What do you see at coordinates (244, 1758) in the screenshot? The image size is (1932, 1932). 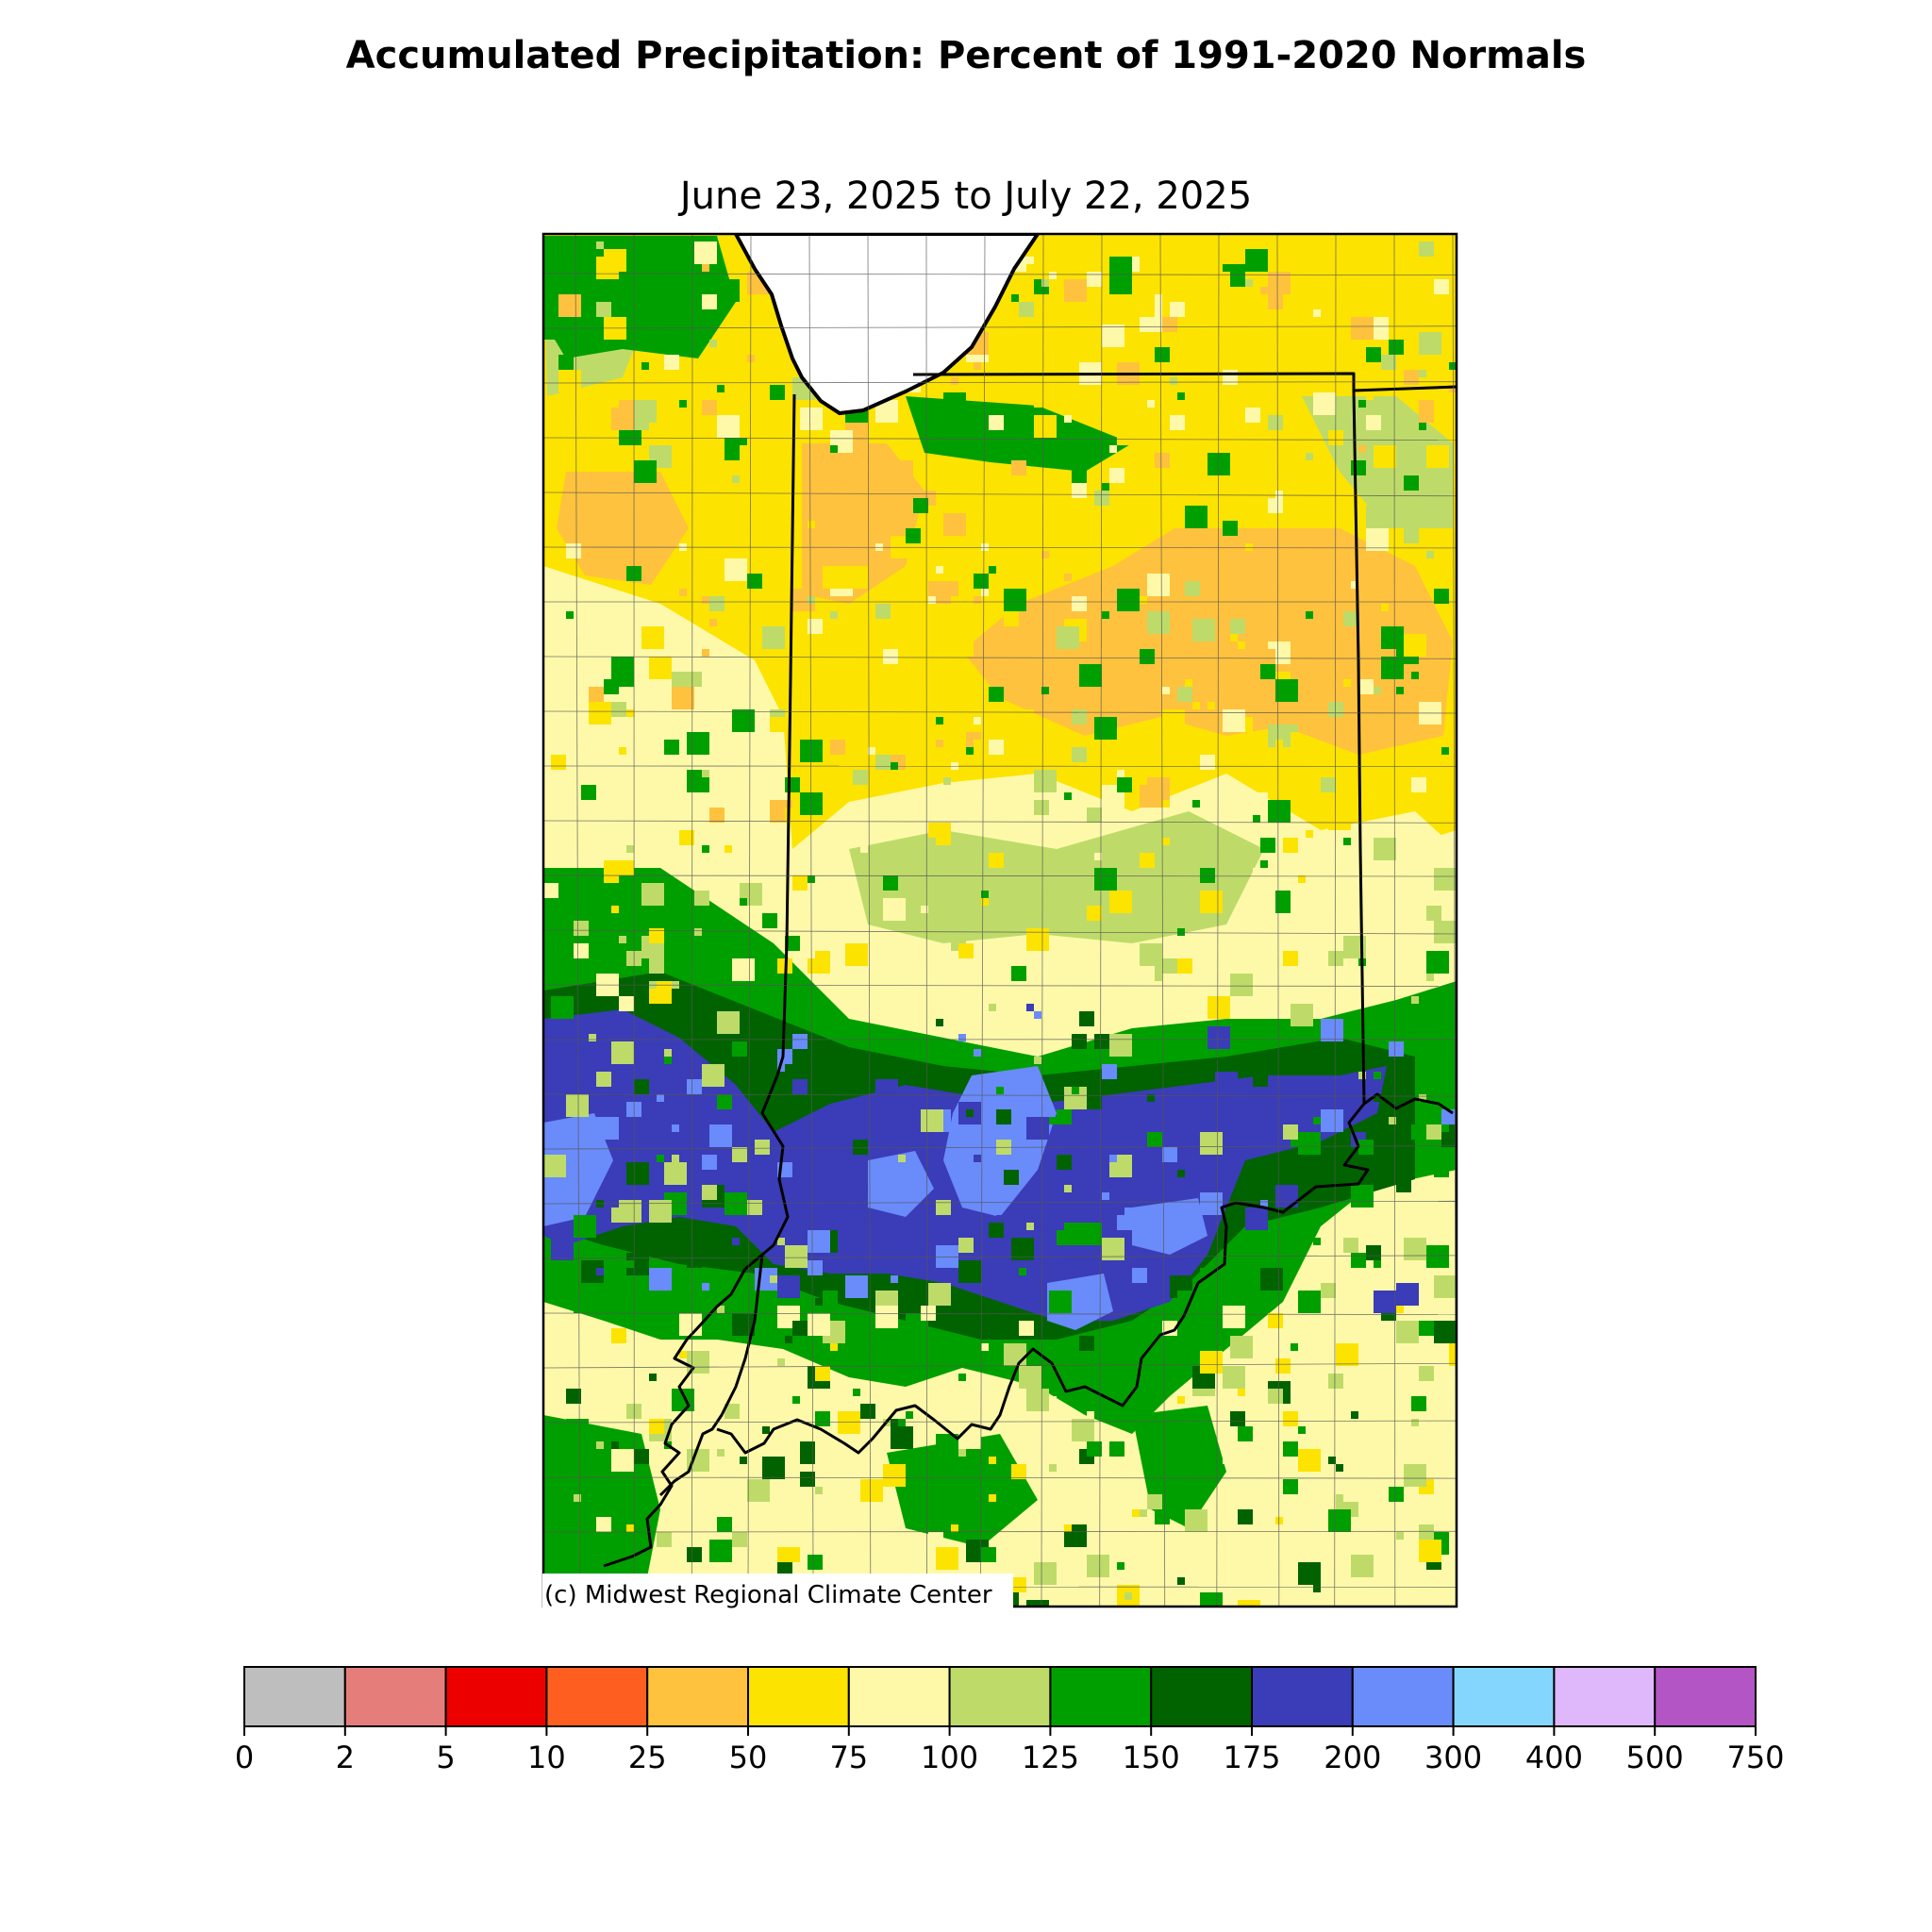 I see `legend-tick-label: 0` at bounding box center [244, 1758].